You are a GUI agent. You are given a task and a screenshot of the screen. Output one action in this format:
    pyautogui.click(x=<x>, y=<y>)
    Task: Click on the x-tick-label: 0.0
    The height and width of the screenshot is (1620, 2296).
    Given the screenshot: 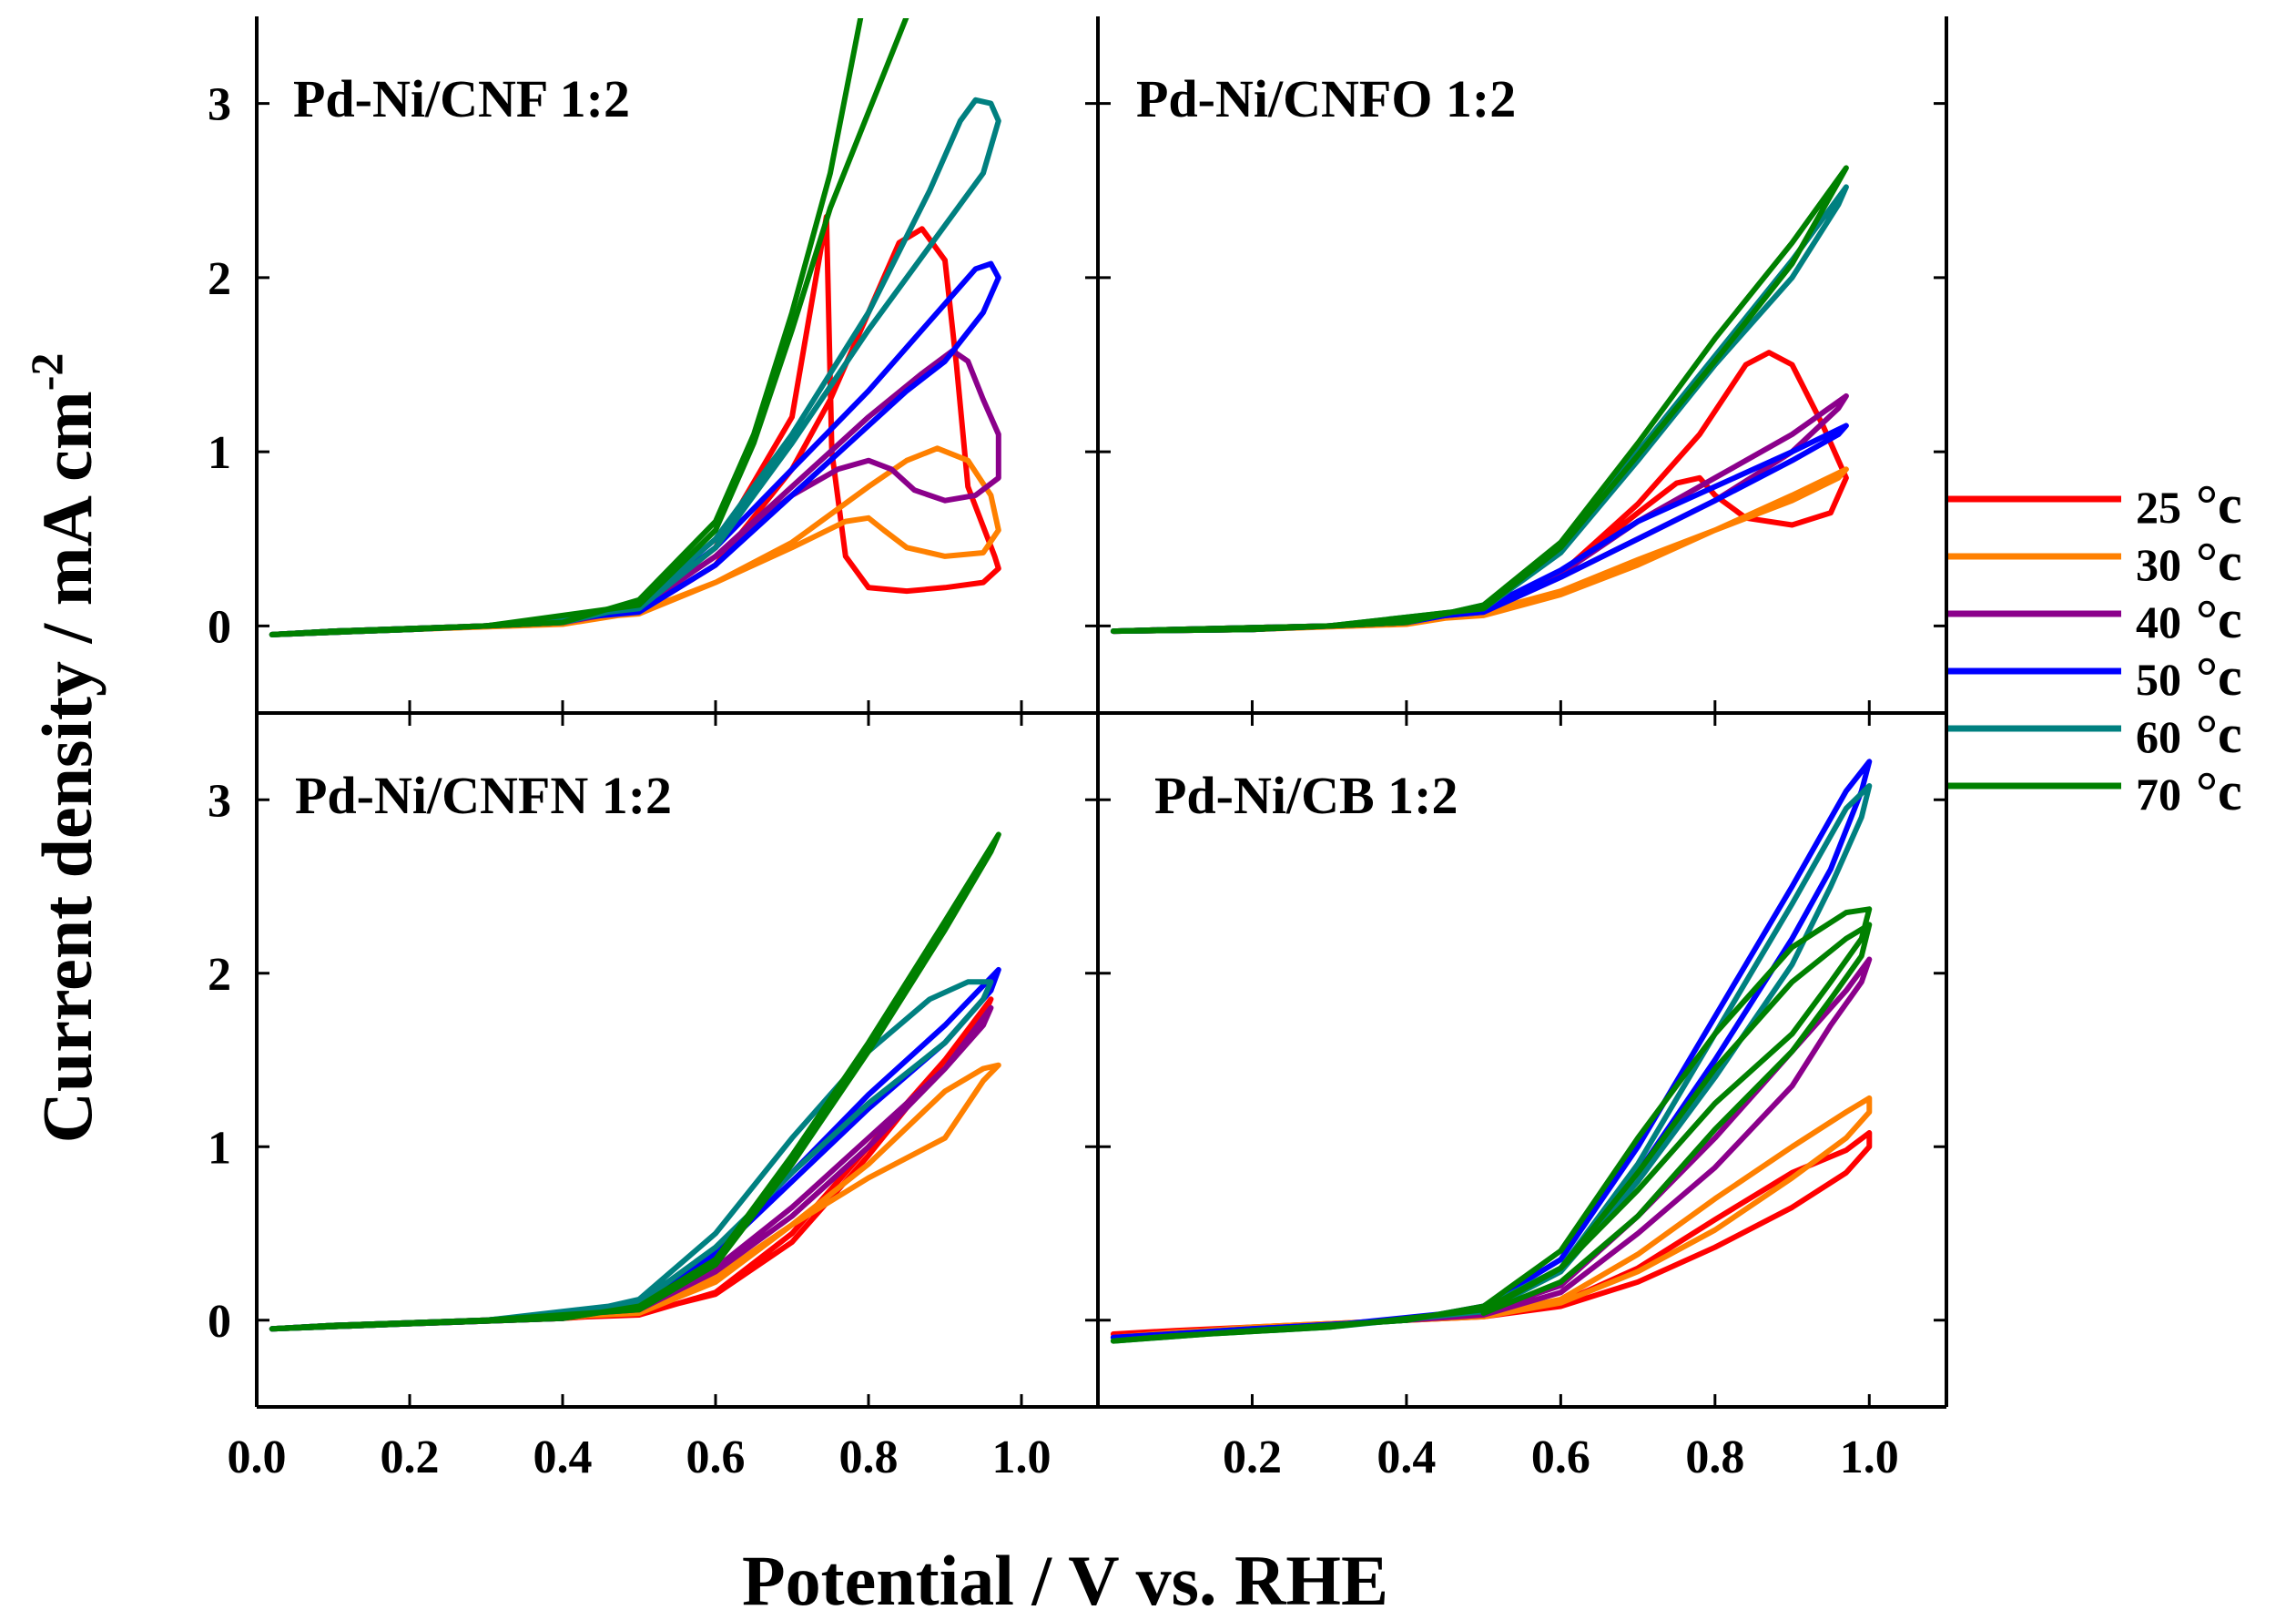 What is the action you would take?
    pyautogui.click(x=257, y=1457)
    